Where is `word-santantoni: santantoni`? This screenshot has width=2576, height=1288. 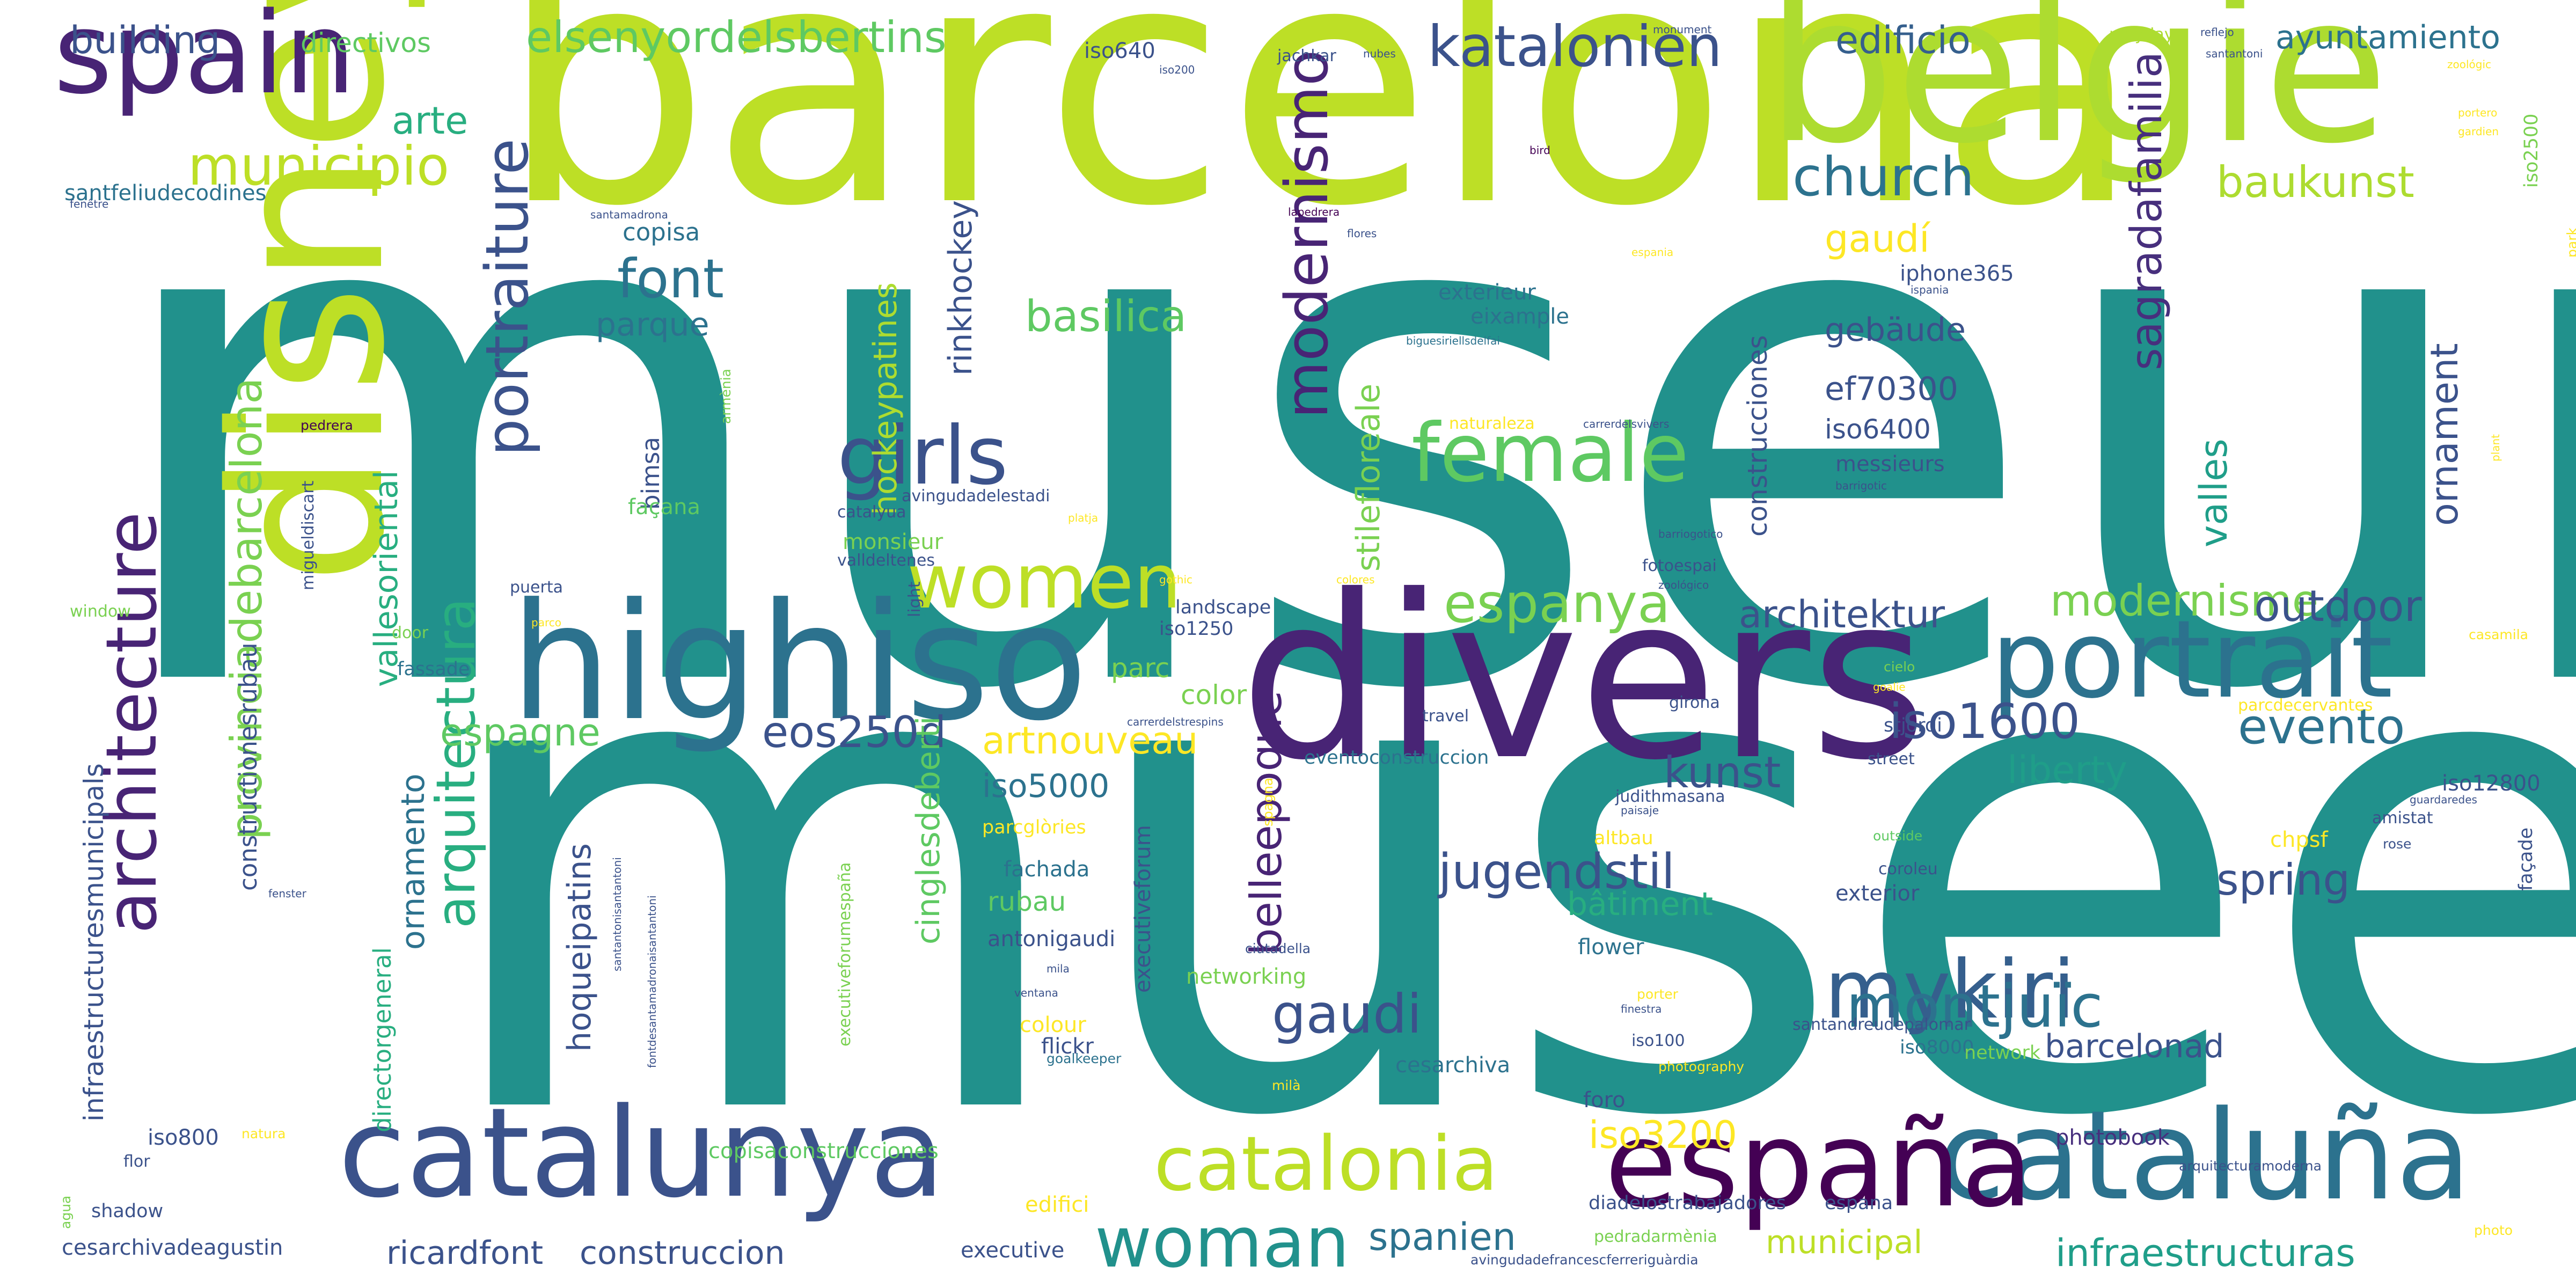
word-santantoni: santantoni is located at coordinates (2234, 53).